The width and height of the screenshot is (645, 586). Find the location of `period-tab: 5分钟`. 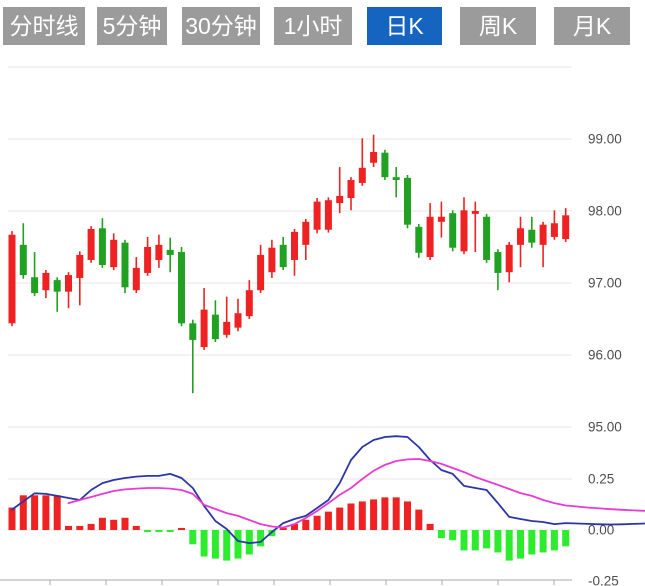

period-tab: 5分钟 is located at coordinates (132, 26).